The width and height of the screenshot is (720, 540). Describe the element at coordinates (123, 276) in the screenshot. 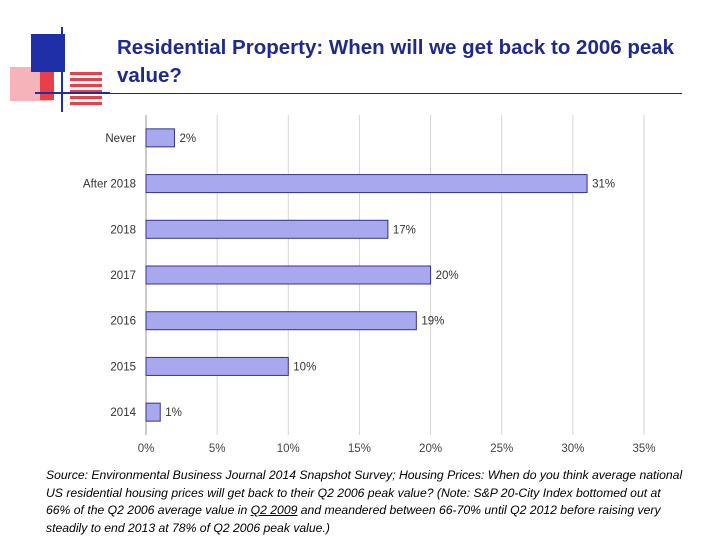

I see `category-label: 2017` at that location.